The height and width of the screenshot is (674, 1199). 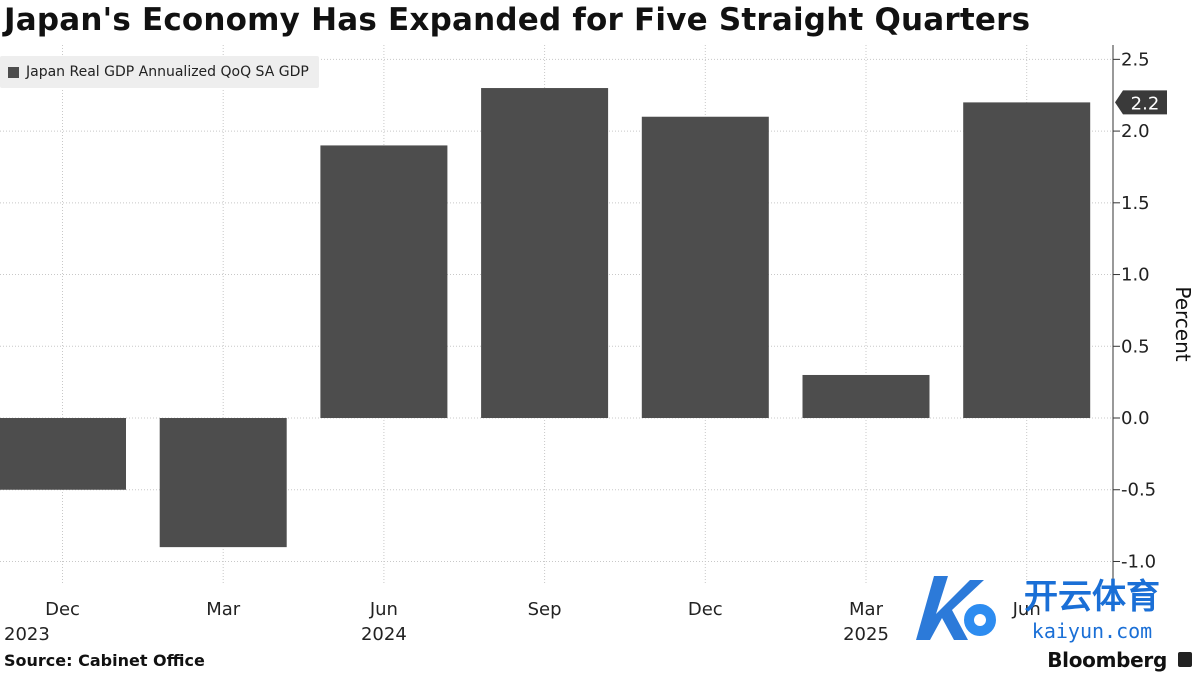 I want to click on bar-dec-2024, so click(x=705, y=267).